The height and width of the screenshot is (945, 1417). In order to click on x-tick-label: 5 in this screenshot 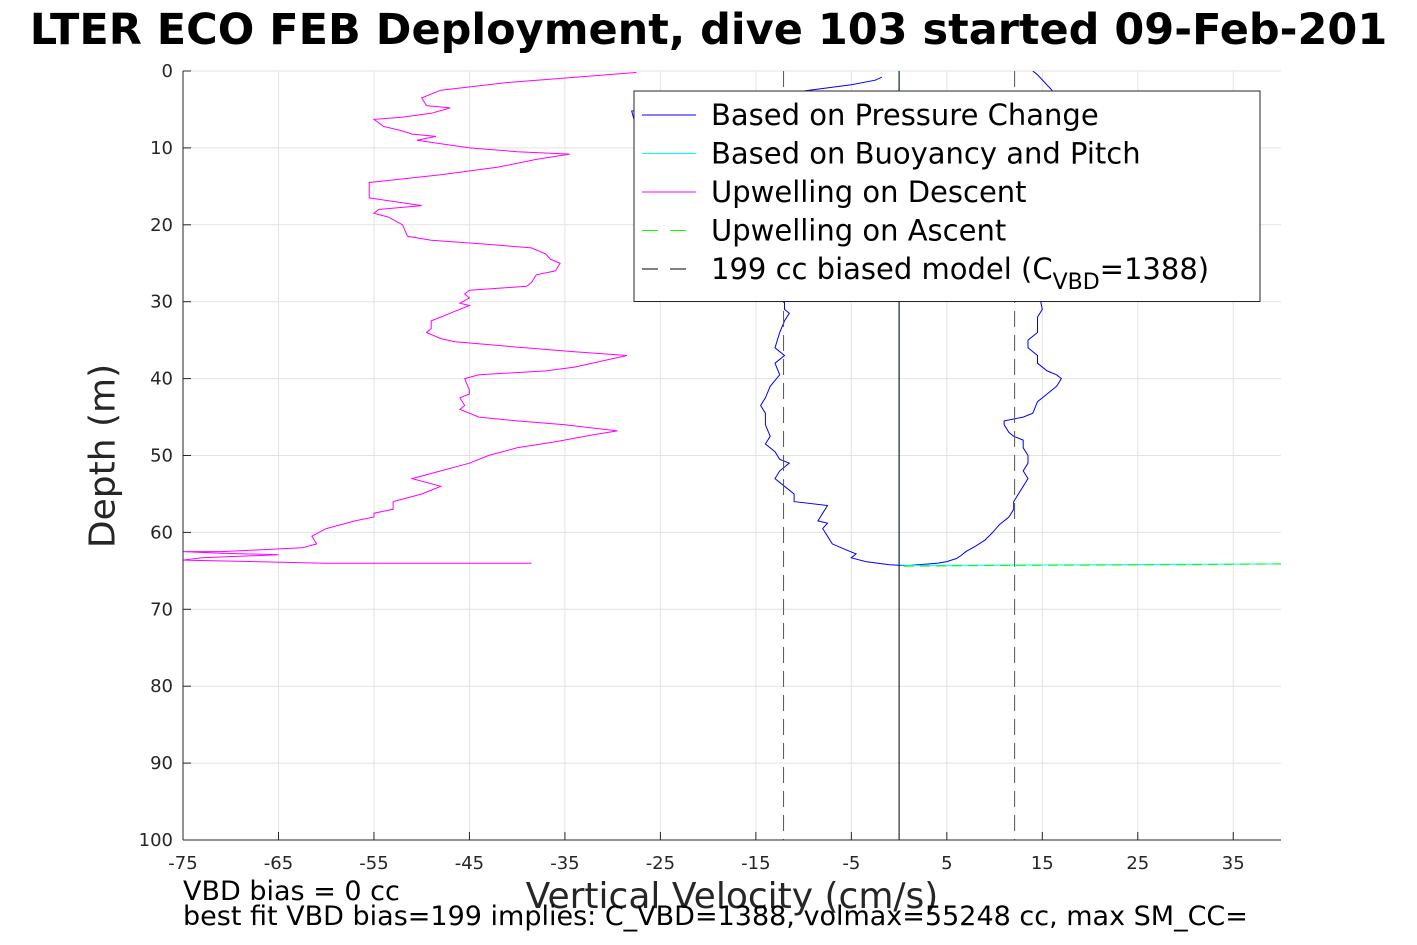, I will do `click(946, 863)`.